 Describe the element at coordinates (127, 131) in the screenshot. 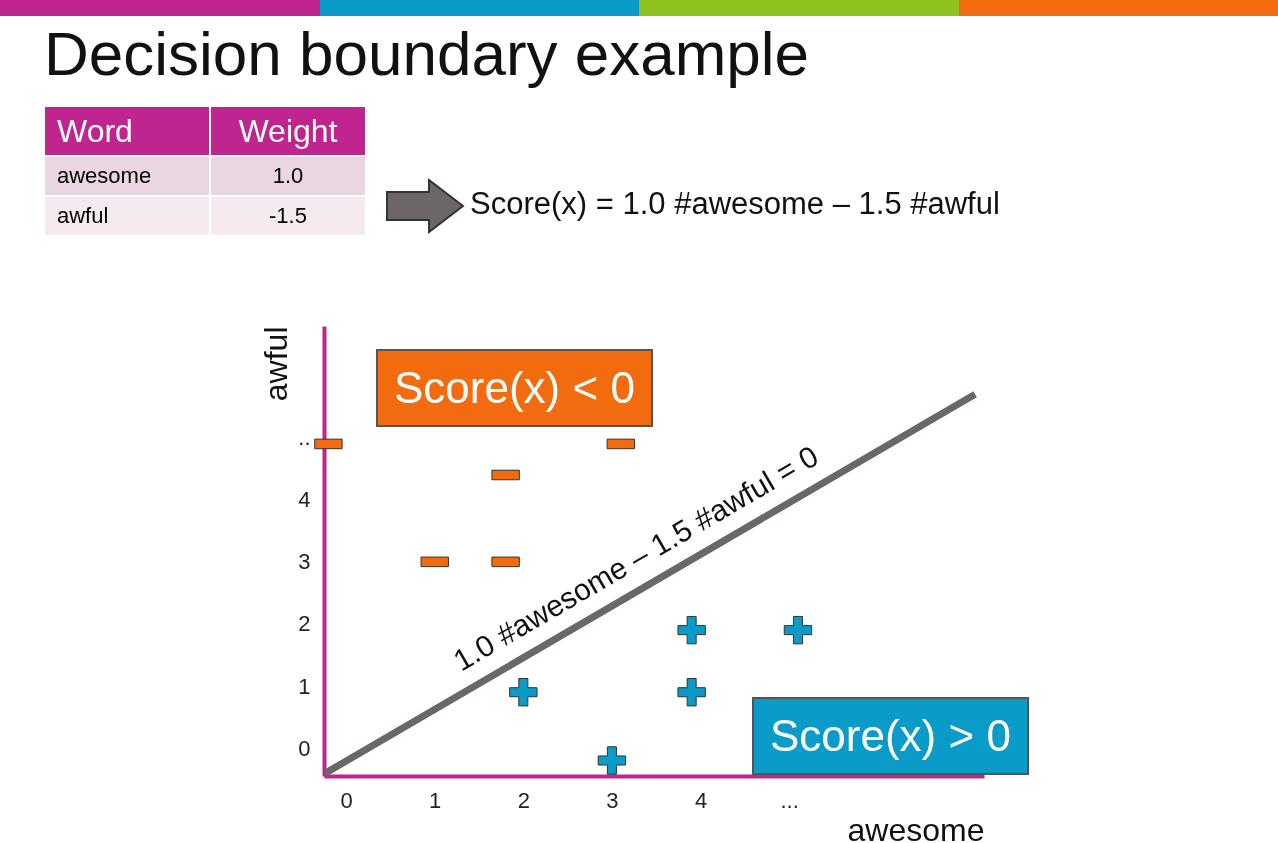

I see `text: Word` at that location.